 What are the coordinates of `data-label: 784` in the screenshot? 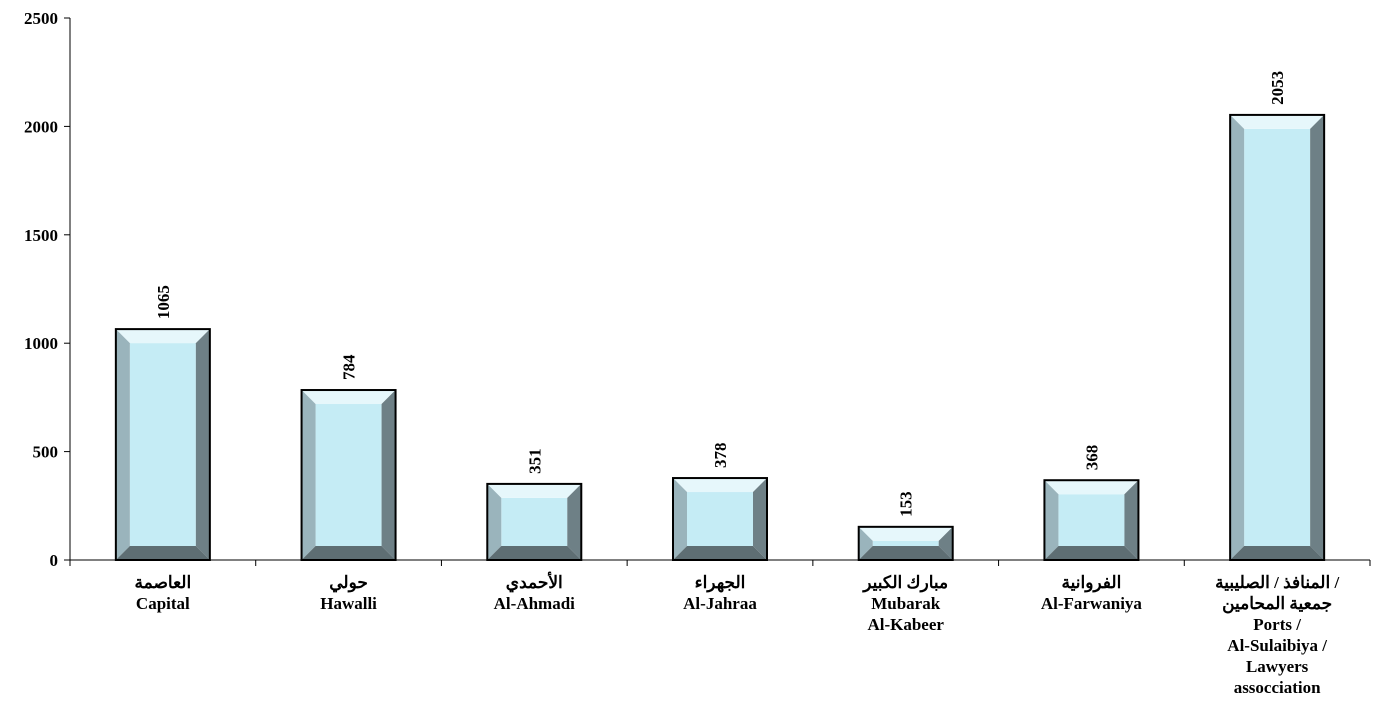 It's located at (349, 367).